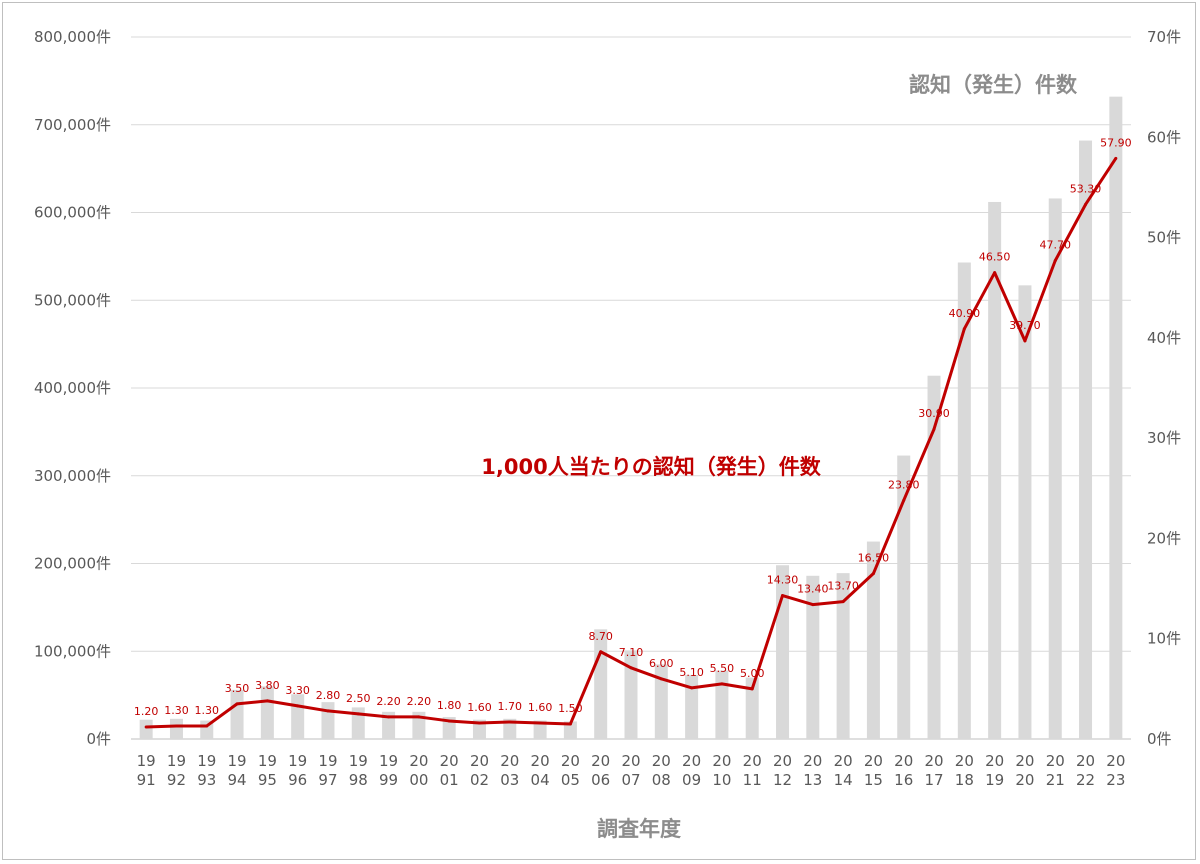  What do you see at coordinates (904, 484) in the screenshot?
I see `data-label-2016: 23.80` at bounding box center [904, 484].